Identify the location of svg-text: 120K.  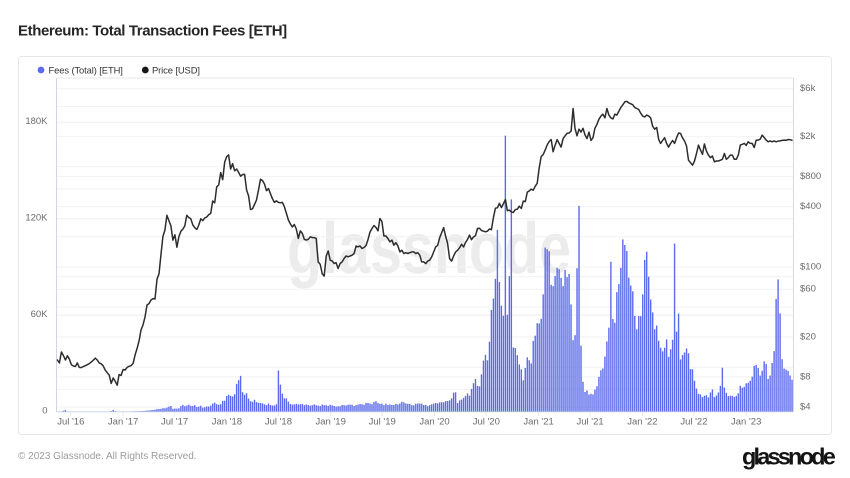
(36, 218).